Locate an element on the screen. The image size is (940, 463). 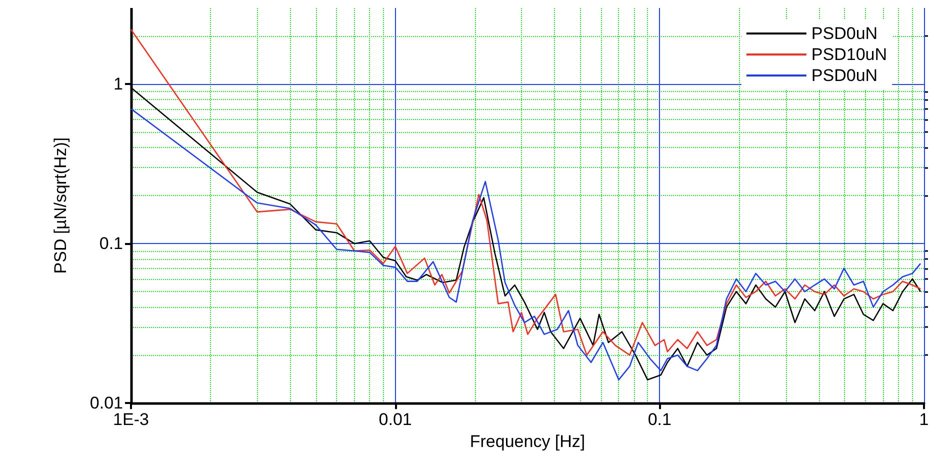
y-axis-title: PSD [µN/sqrt(Hz)] is located at coordinates (60, 205).